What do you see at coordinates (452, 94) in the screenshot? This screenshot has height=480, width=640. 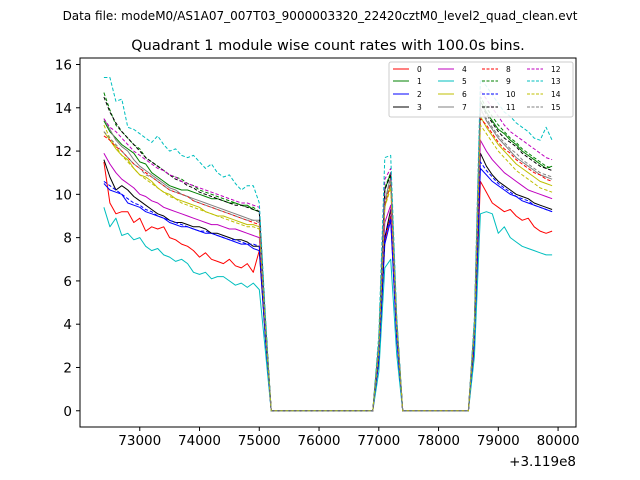 I see `legend-item-6: 6` at bounding box center [452, 94].